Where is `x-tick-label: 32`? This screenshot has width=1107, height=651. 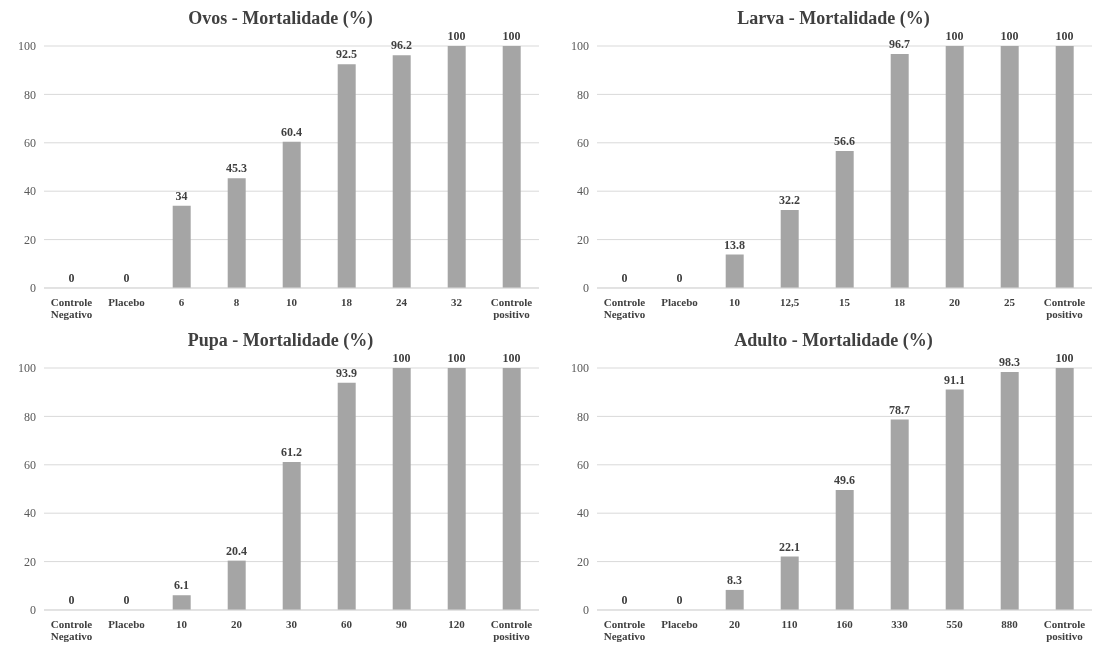
x-tick-label: 32 is located at coordinates (457, 302).